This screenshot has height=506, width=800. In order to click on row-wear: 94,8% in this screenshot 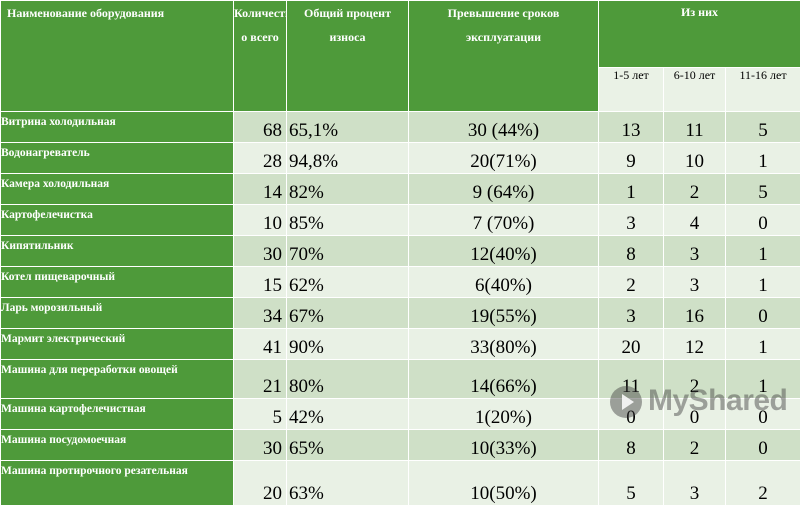, I will do `click(348, 158)`.